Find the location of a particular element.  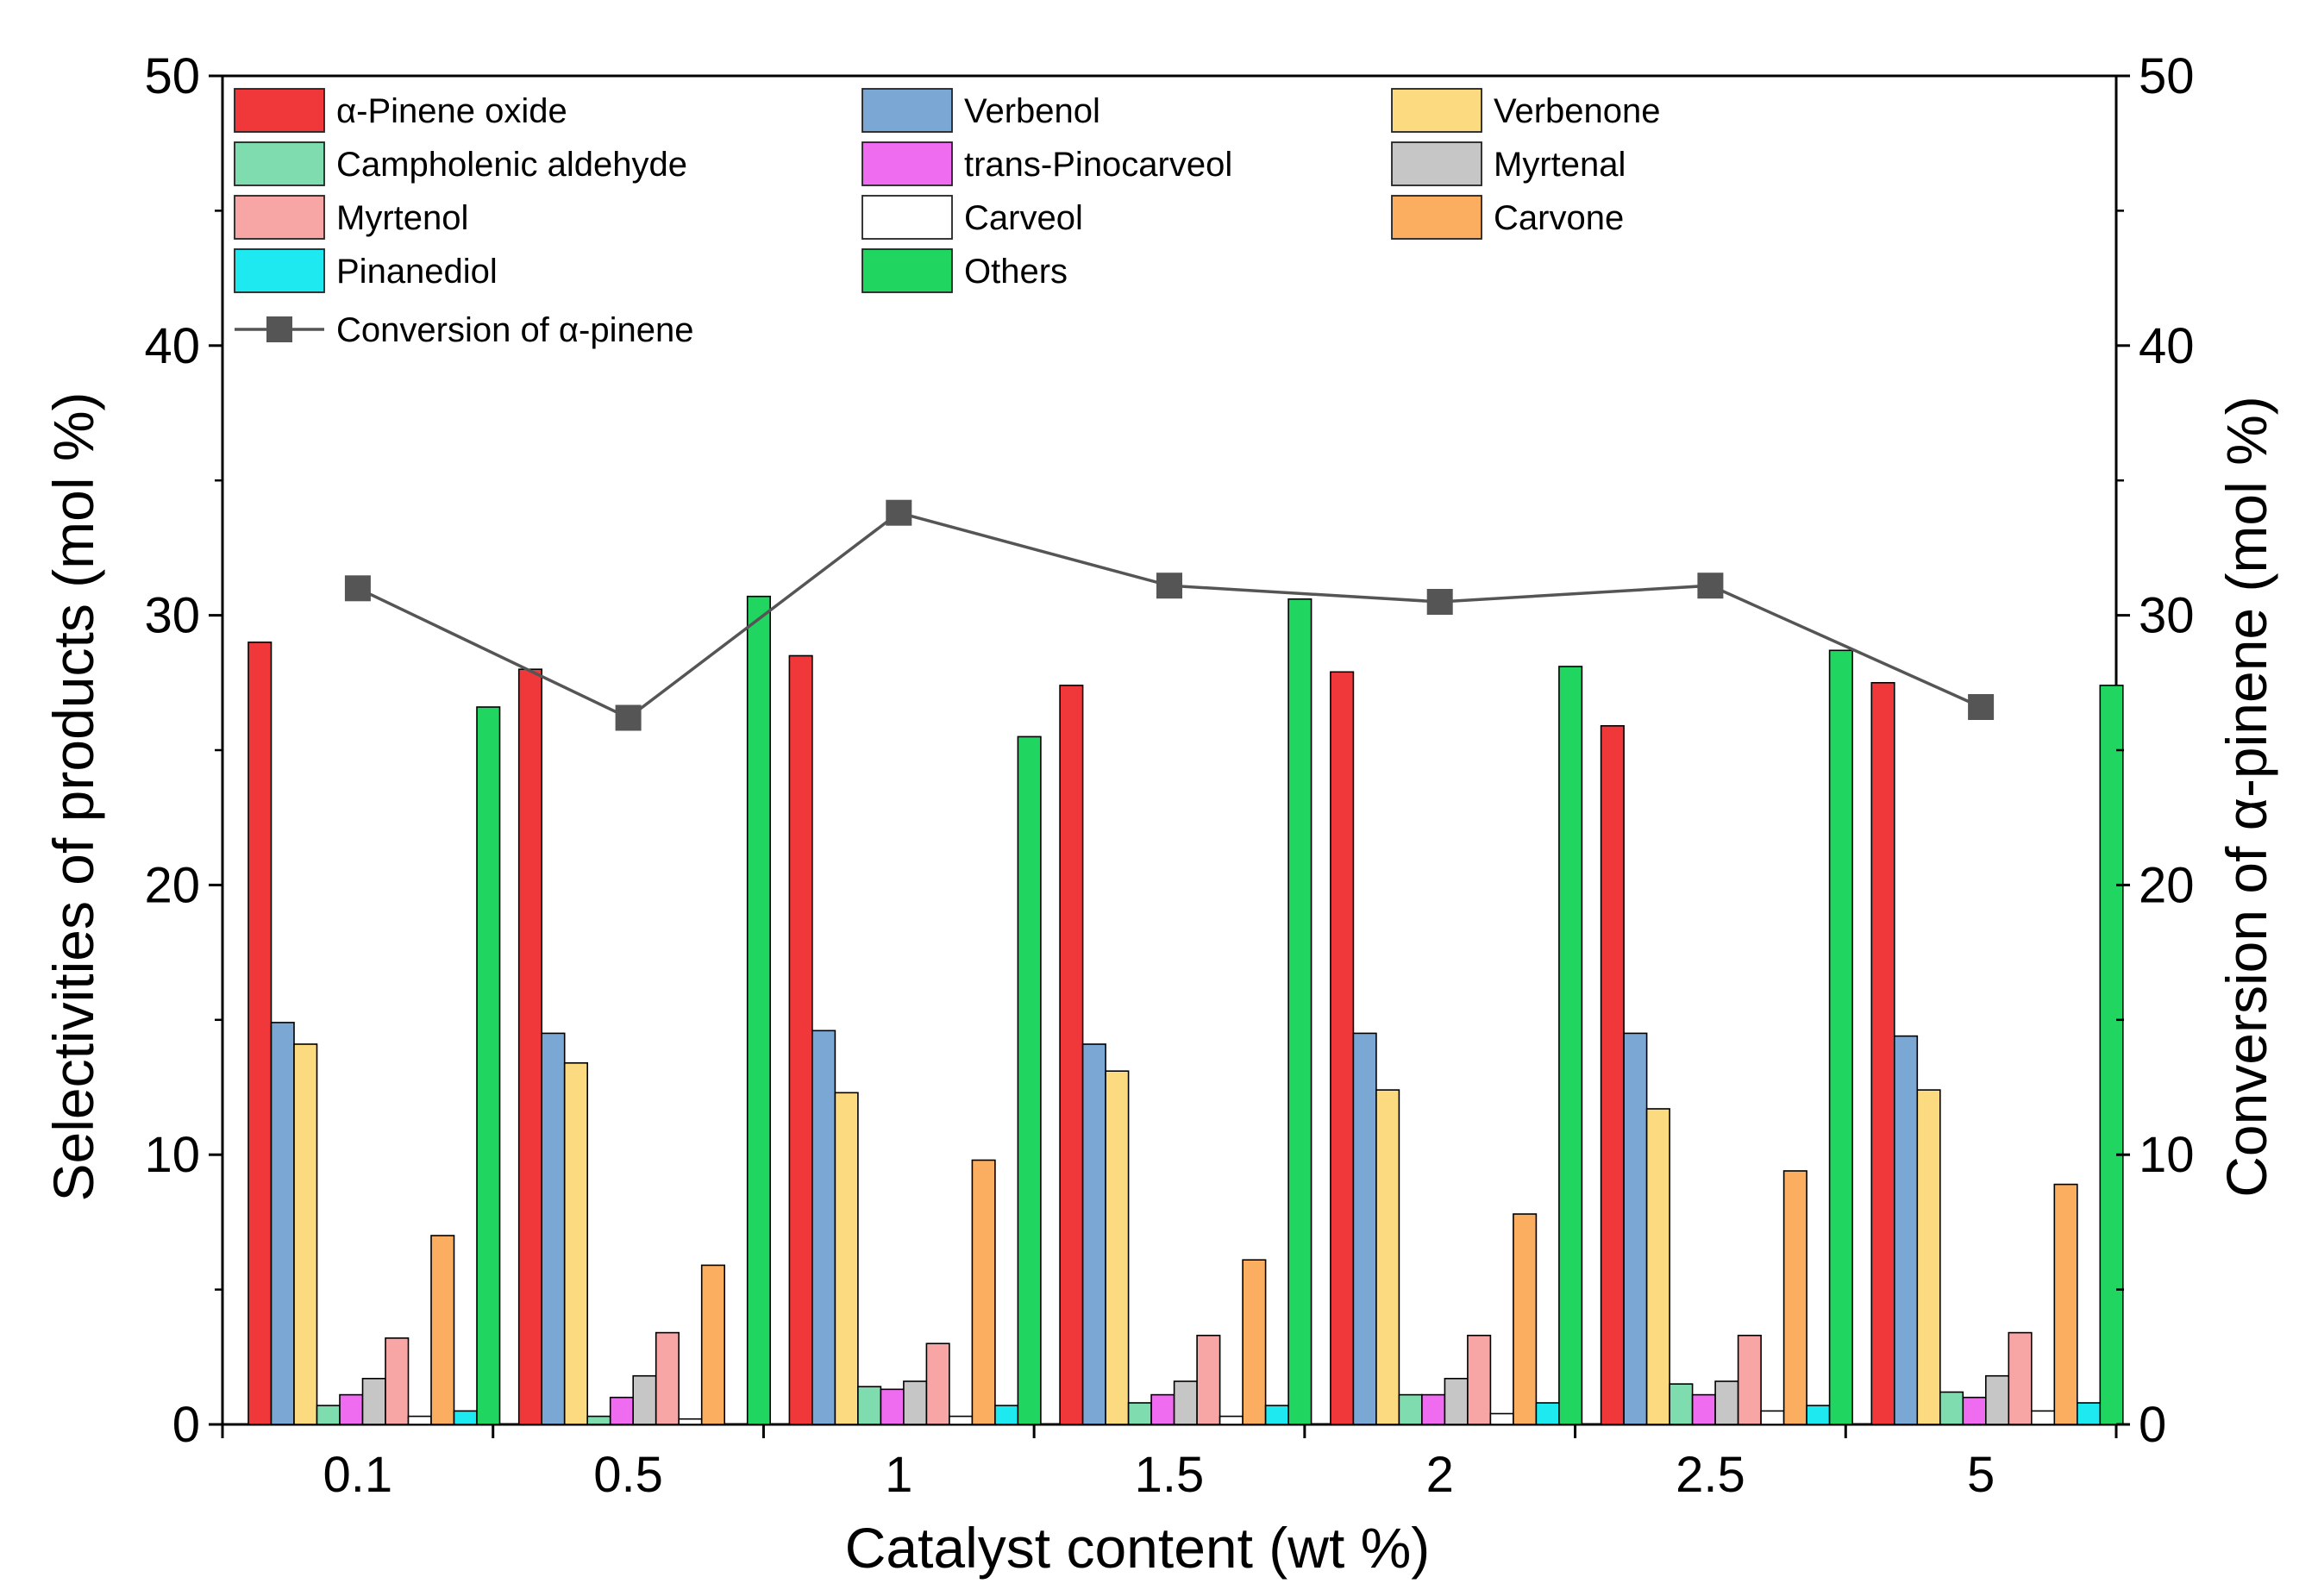

legend-swatch-carveol is located at coordinates (907, 217).